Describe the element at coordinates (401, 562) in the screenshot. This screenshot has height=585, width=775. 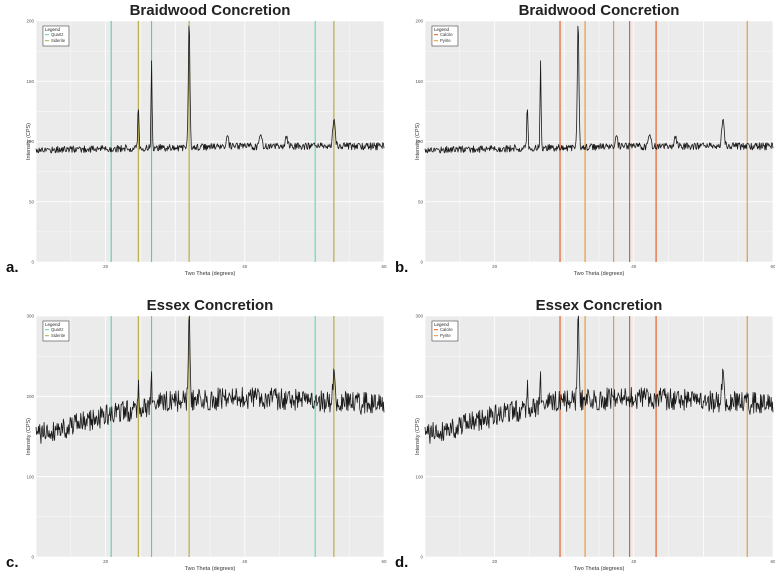
I see `panel-label: d.` at that location.